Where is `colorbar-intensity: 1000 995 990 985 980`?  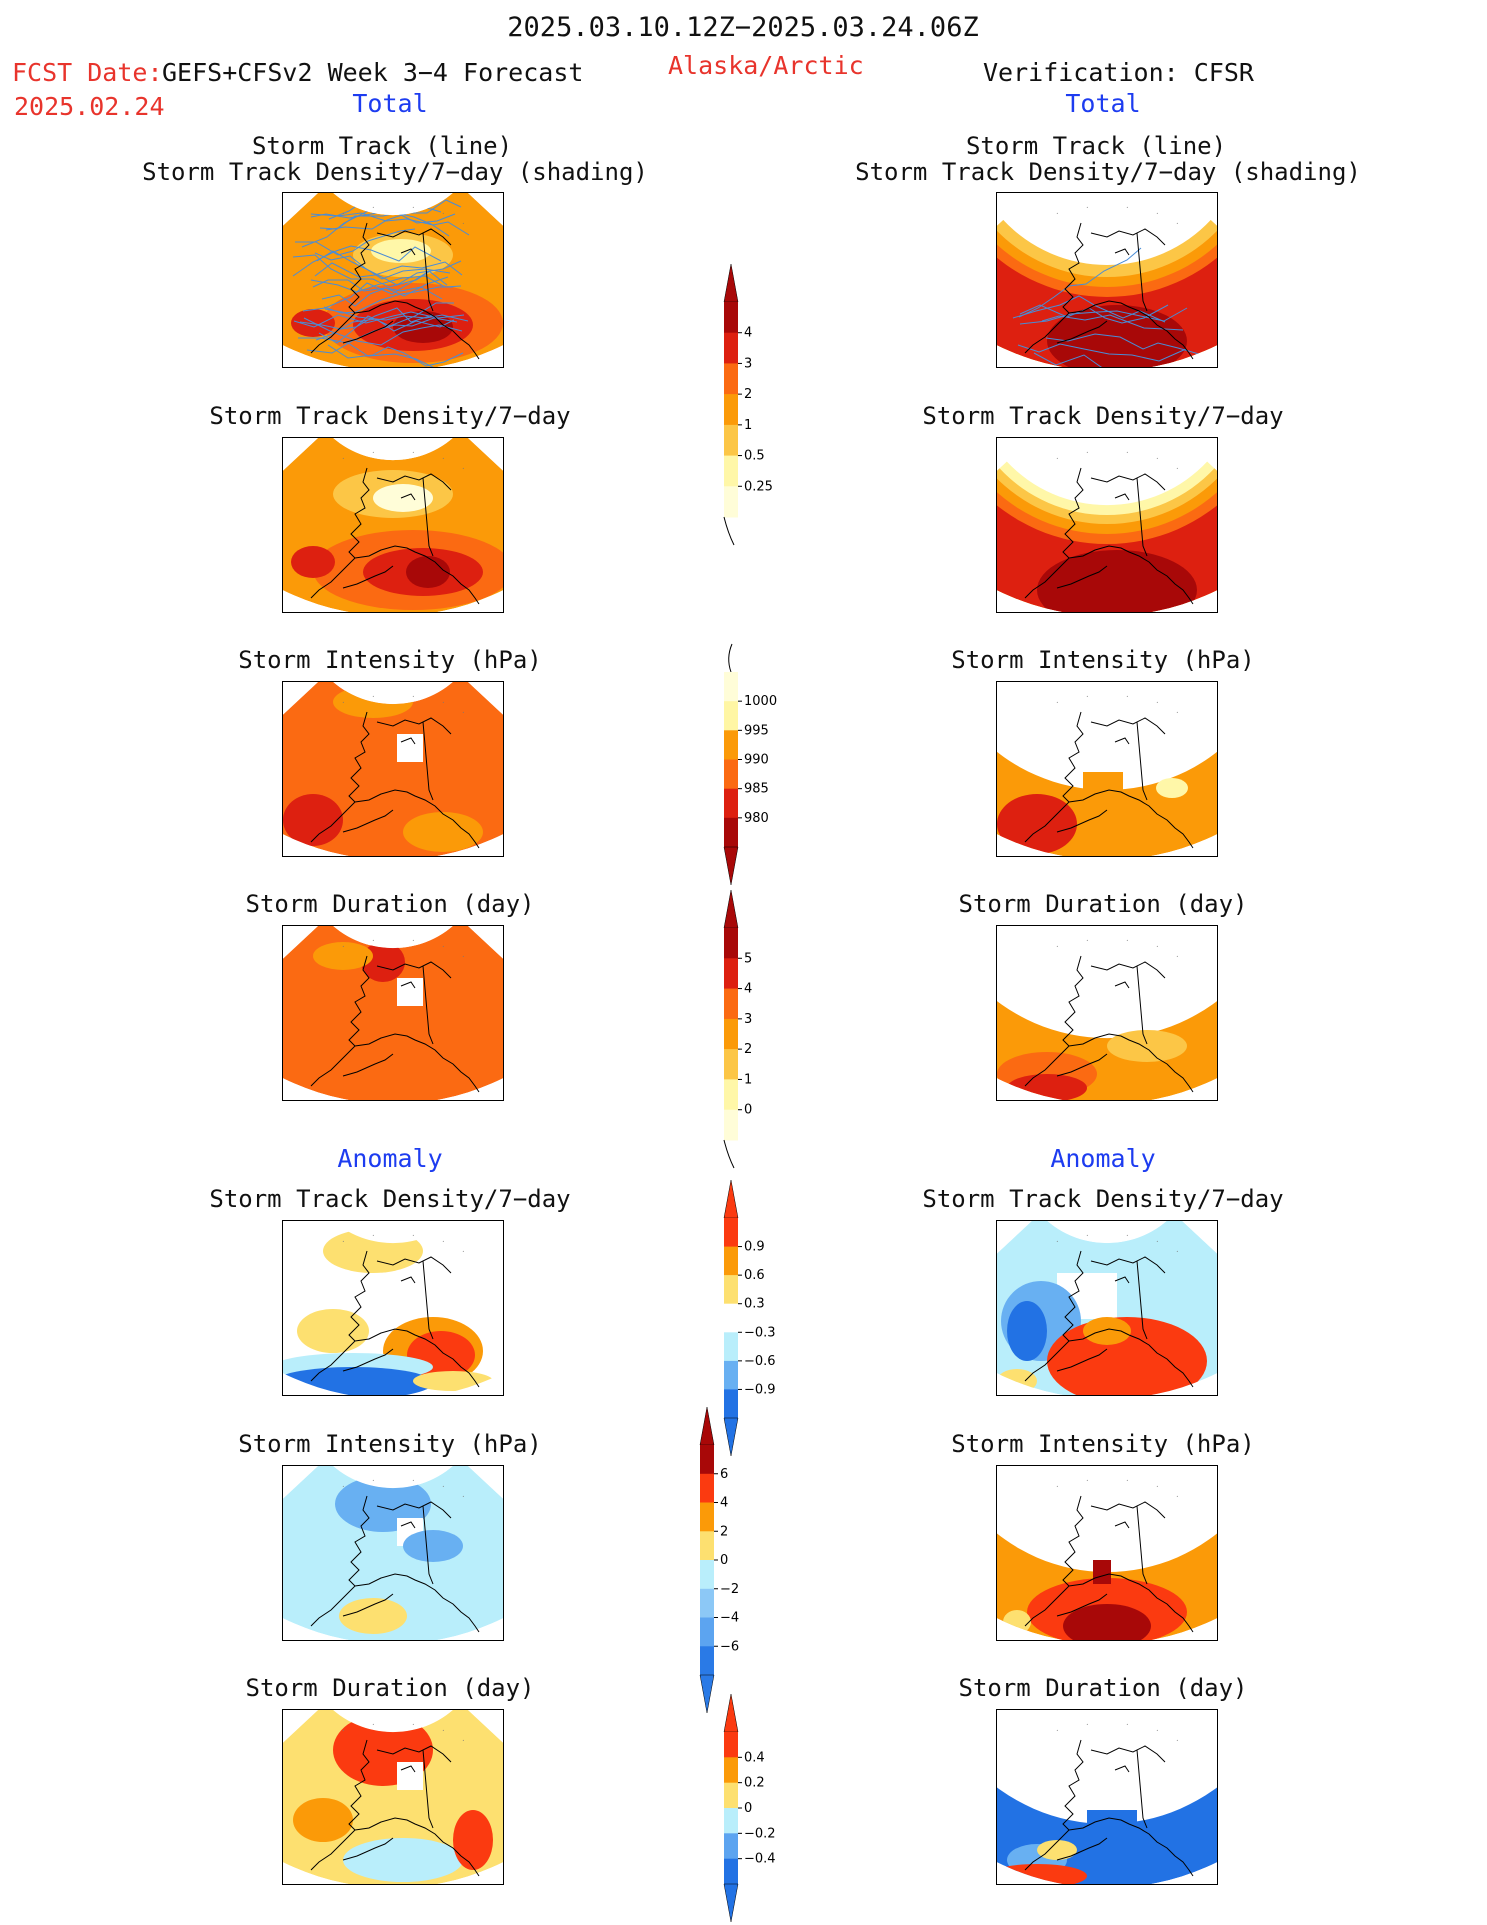
colorbar-intensity: 1000 995 990 985 980 is located at coordinates (750, 764).